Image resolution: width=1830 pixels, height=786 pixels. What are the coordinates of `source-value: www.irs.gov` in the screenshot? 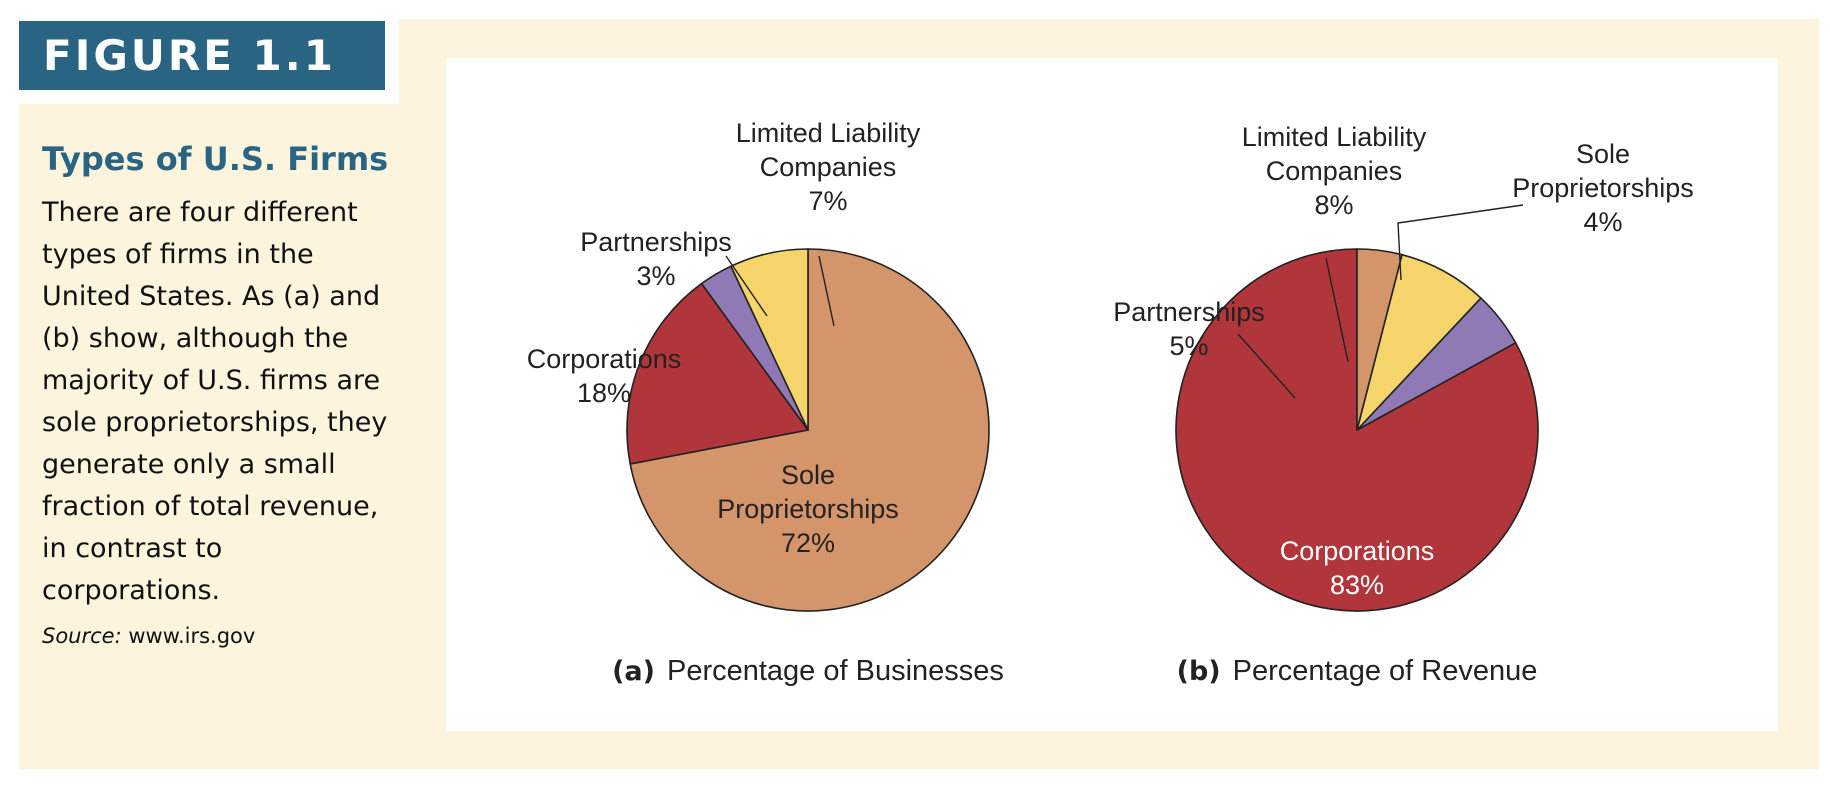 It's located at (192, 636).